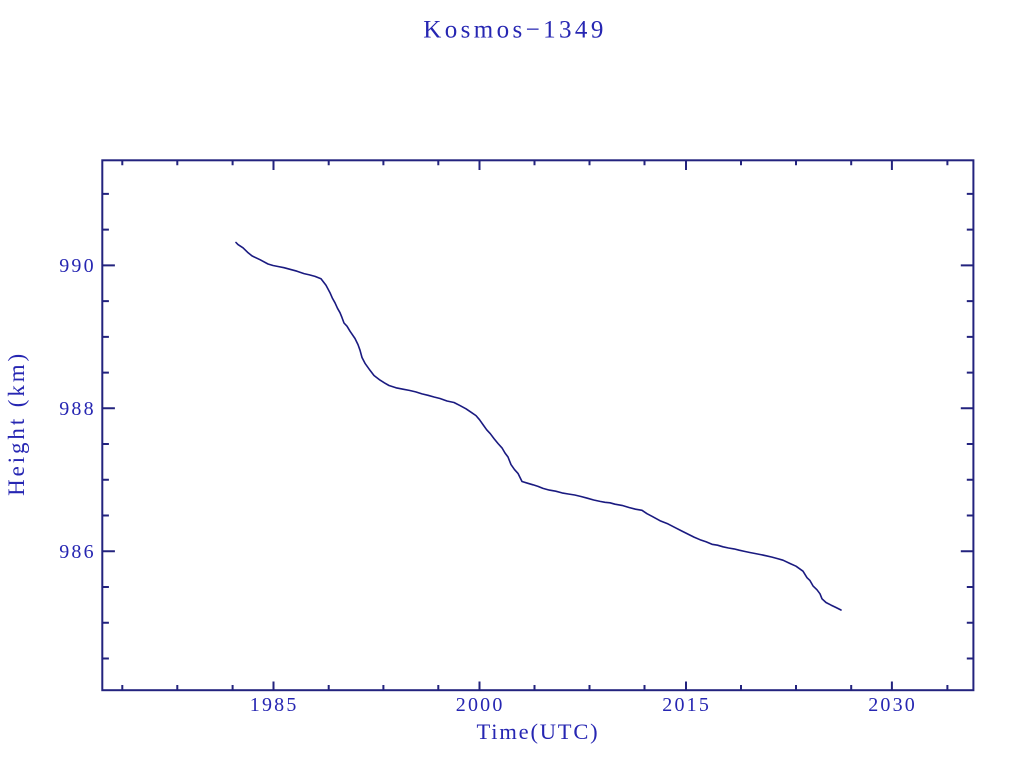 Image resolution: width=1024 pixels, height=768 pixels. What do you see at coordinates (514, 29) in the screenshot?
I see `svg-text: Kosmos−1349` at bounding box center [514, 29].